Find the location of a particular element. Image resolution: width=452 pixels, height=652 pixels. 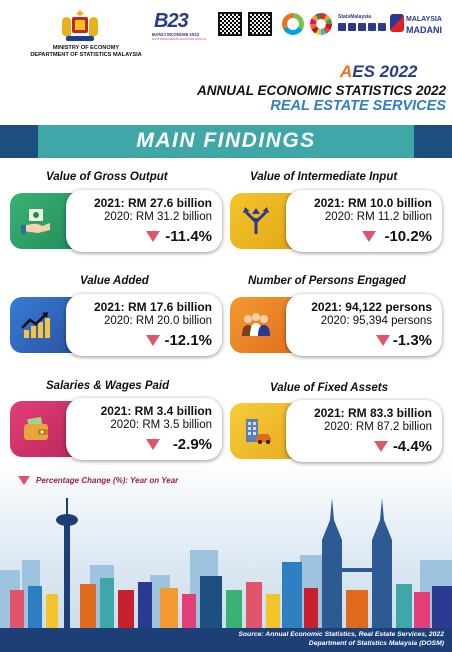

stats-malaysia-social: StatsMalaysia is located at coordinates (363, 22).